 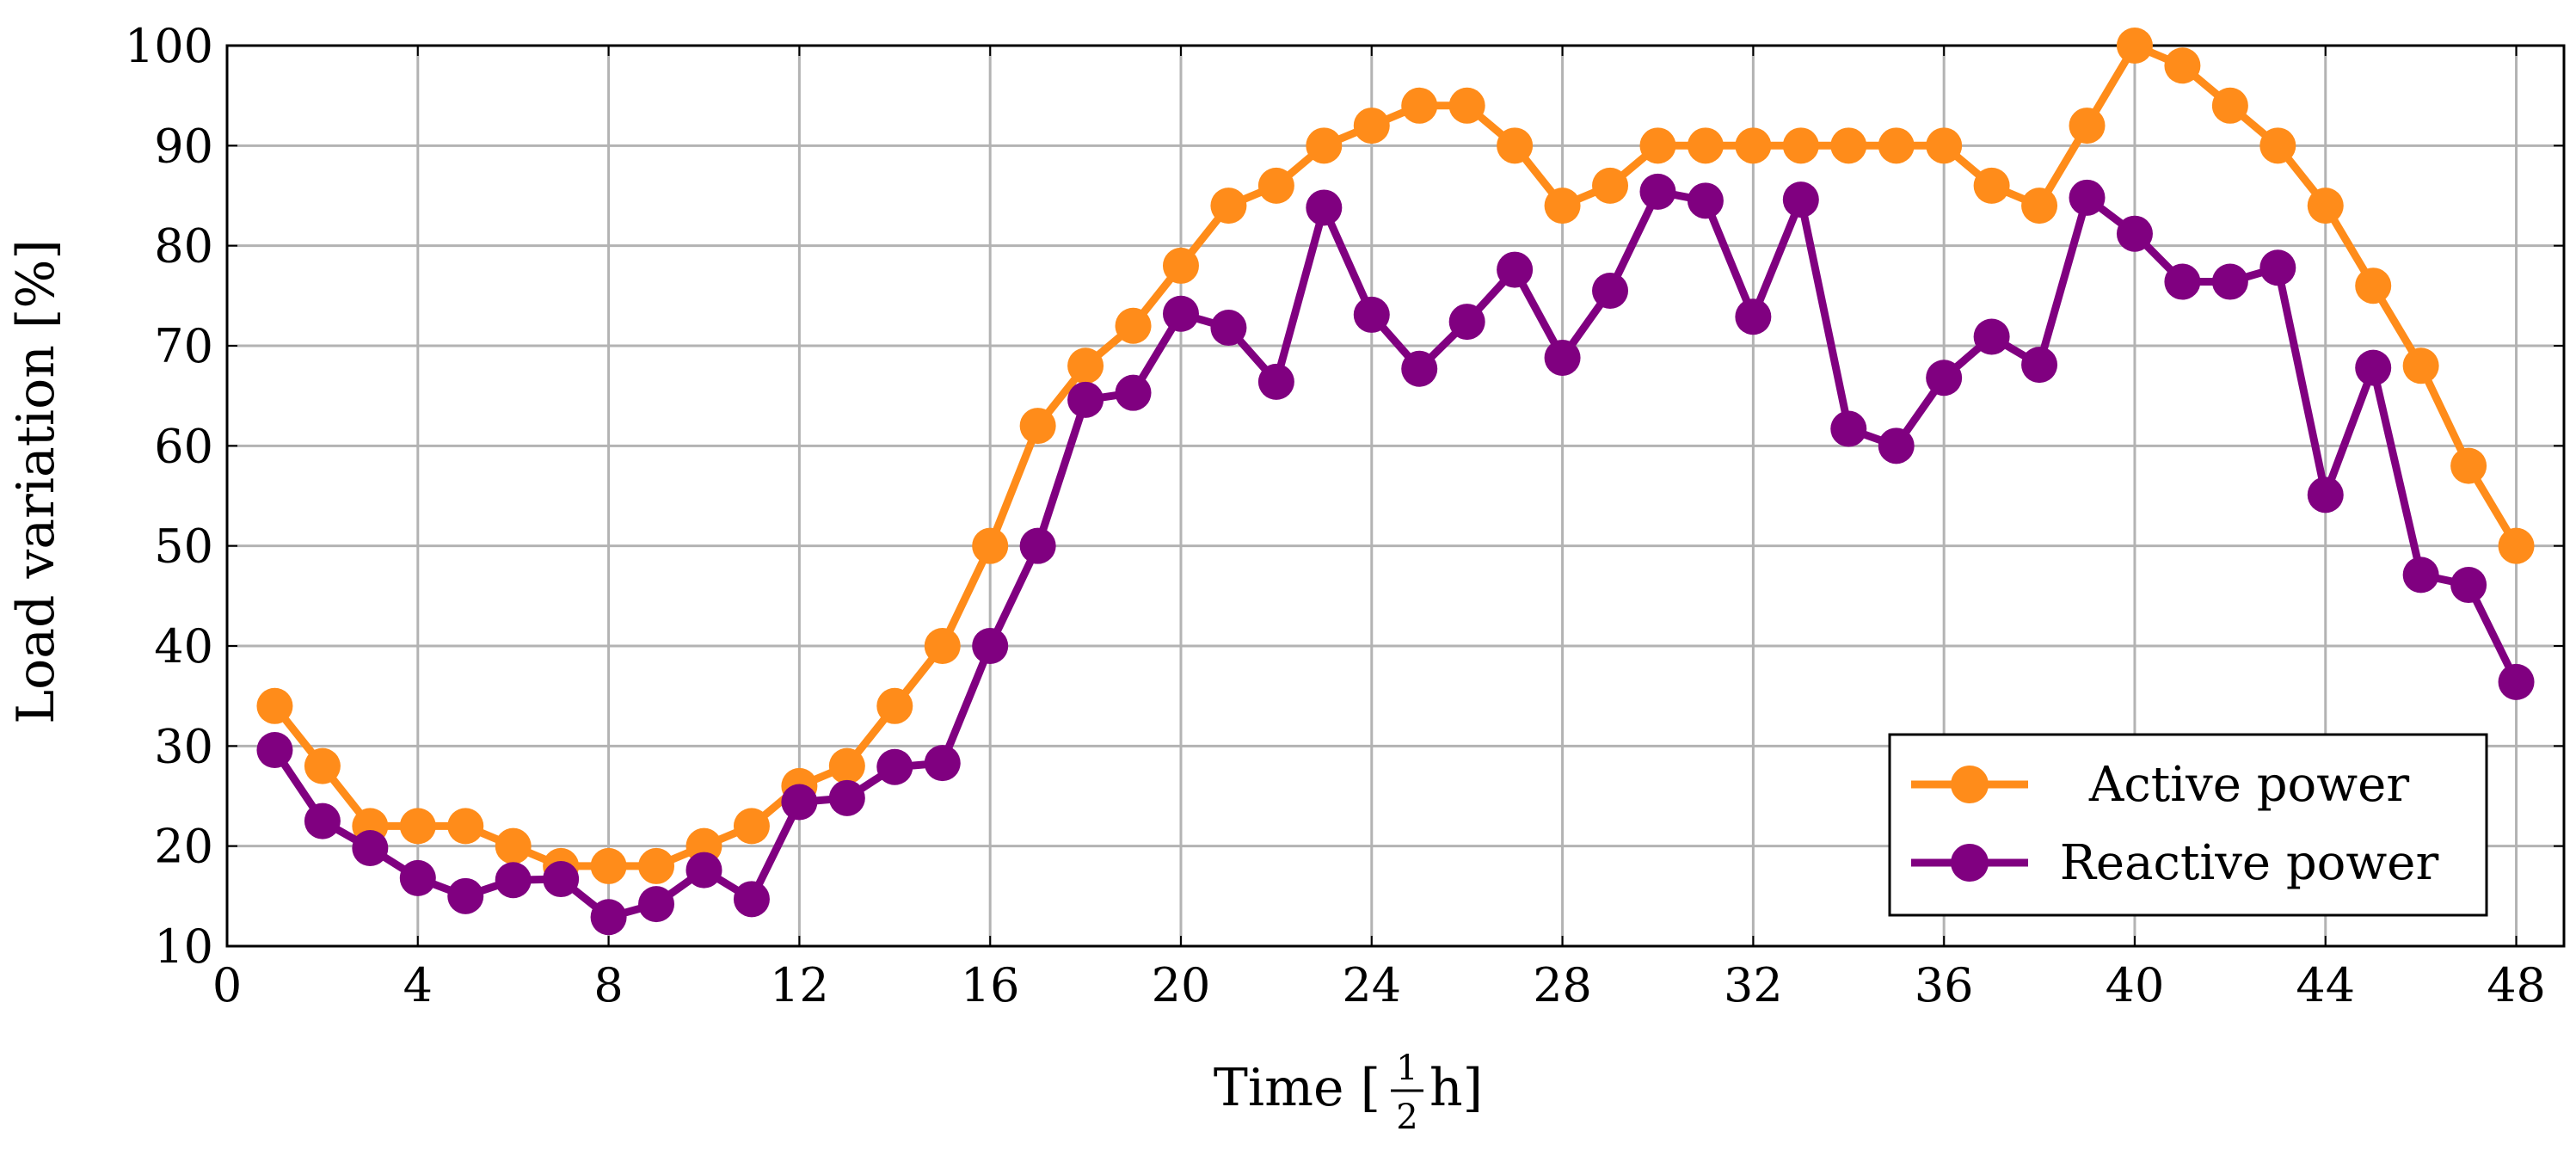 I want to click on x-tick-label: 48, so click(x=2516, y=985).